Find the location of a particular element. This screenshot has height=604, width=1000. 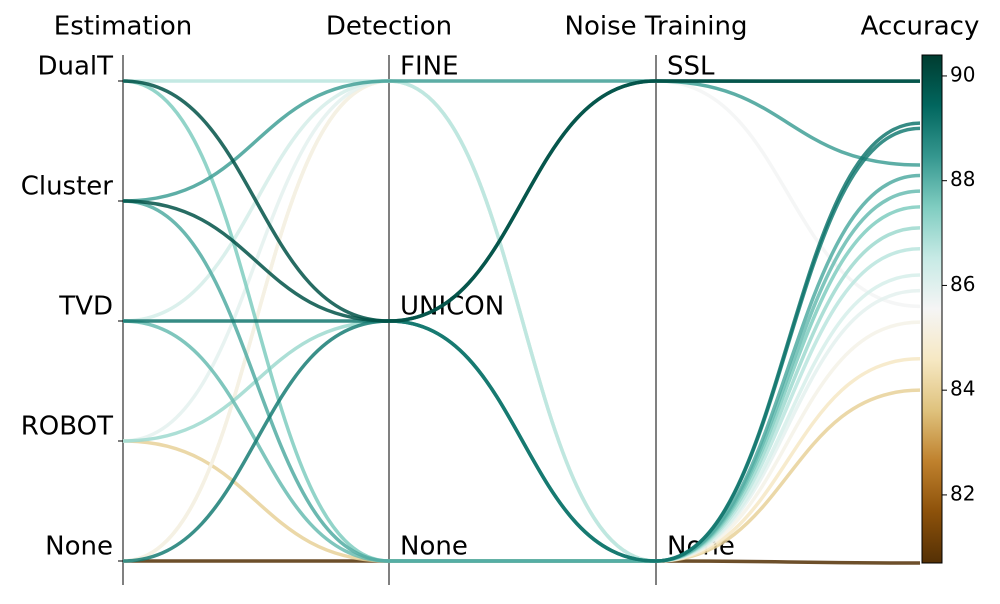

axis-title: Accuracy is located at coordinates (920, 27).